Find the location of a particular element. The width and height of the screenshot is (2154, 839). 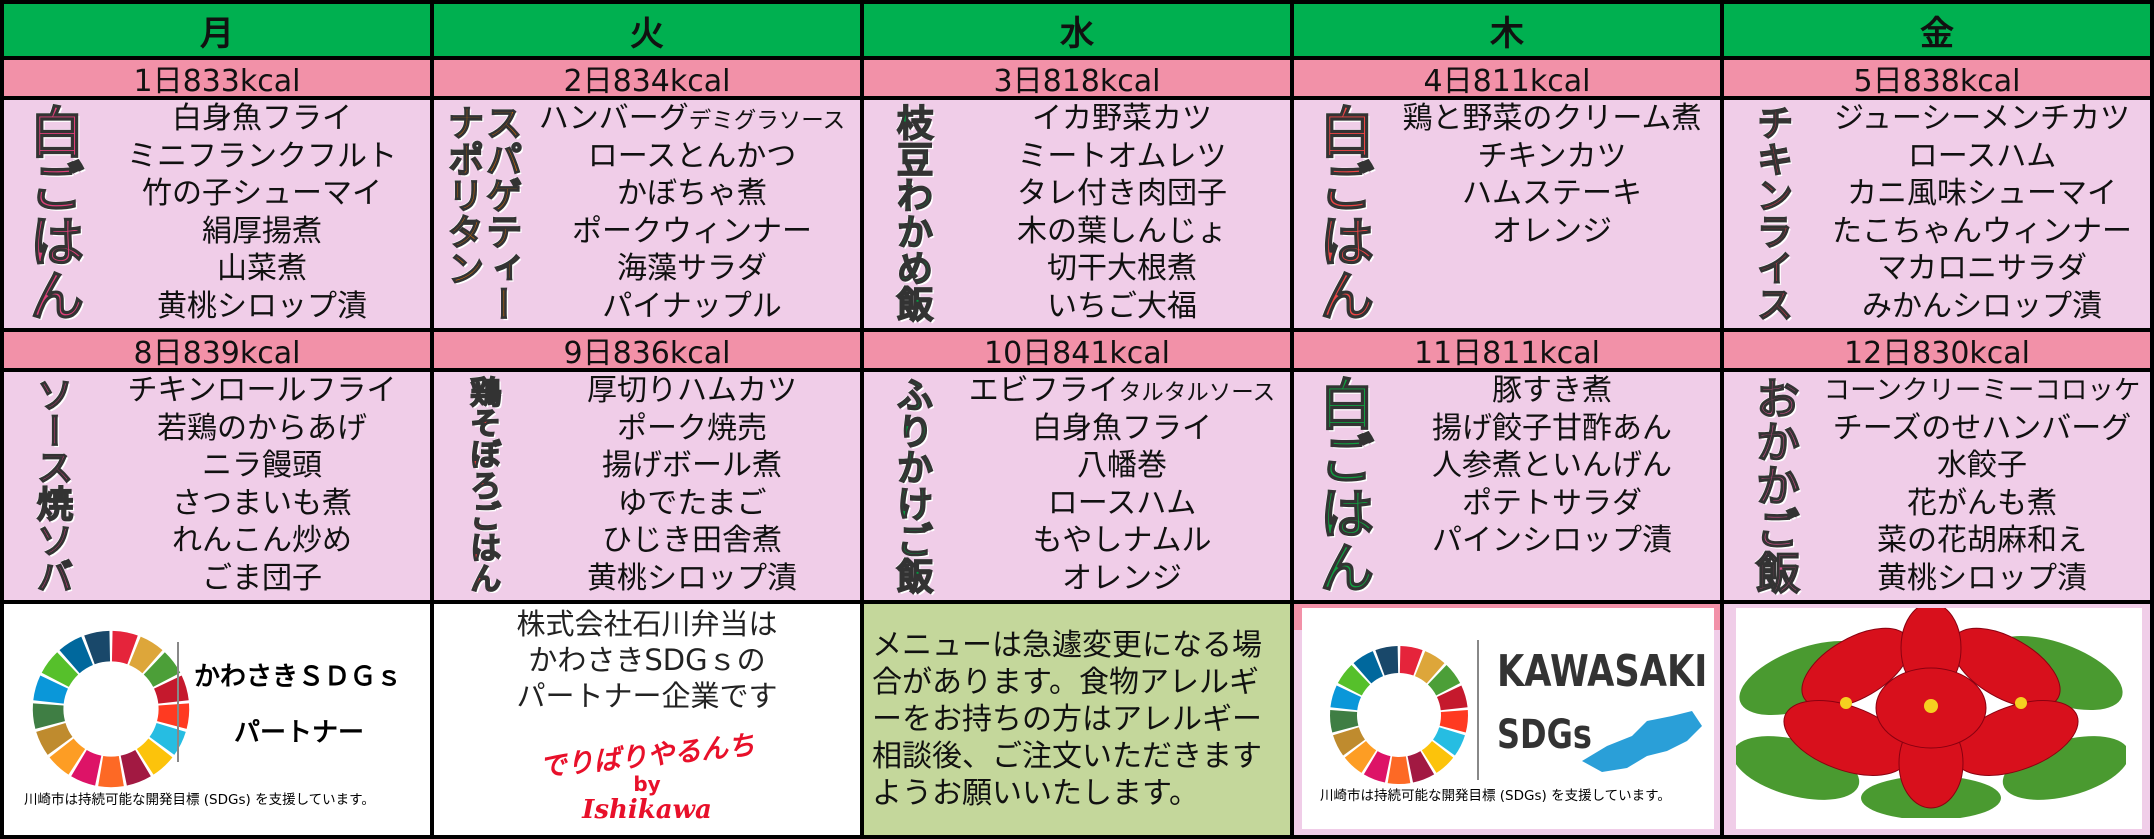

menu-item: タレ付き肉団子 is located at coordinates (1122, 193).